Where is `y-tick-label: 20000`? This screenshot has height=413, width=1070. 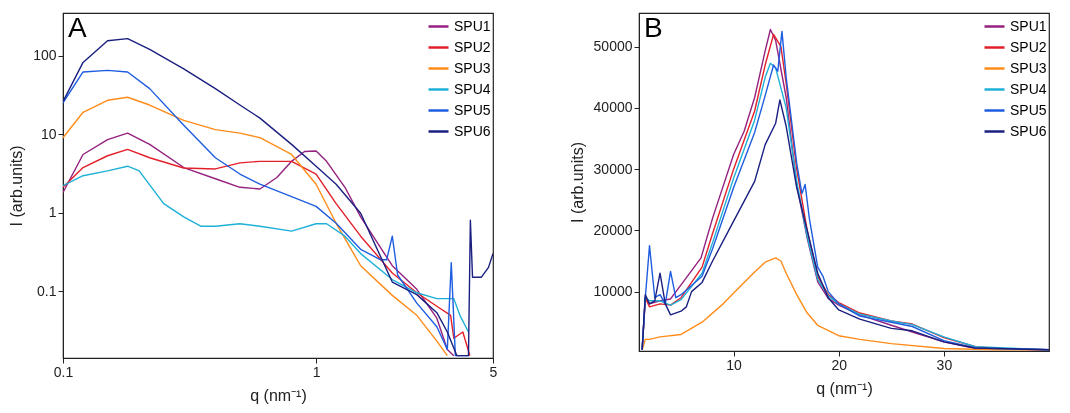 y-tick-label: 20000 is located at coordinates (613, 229).